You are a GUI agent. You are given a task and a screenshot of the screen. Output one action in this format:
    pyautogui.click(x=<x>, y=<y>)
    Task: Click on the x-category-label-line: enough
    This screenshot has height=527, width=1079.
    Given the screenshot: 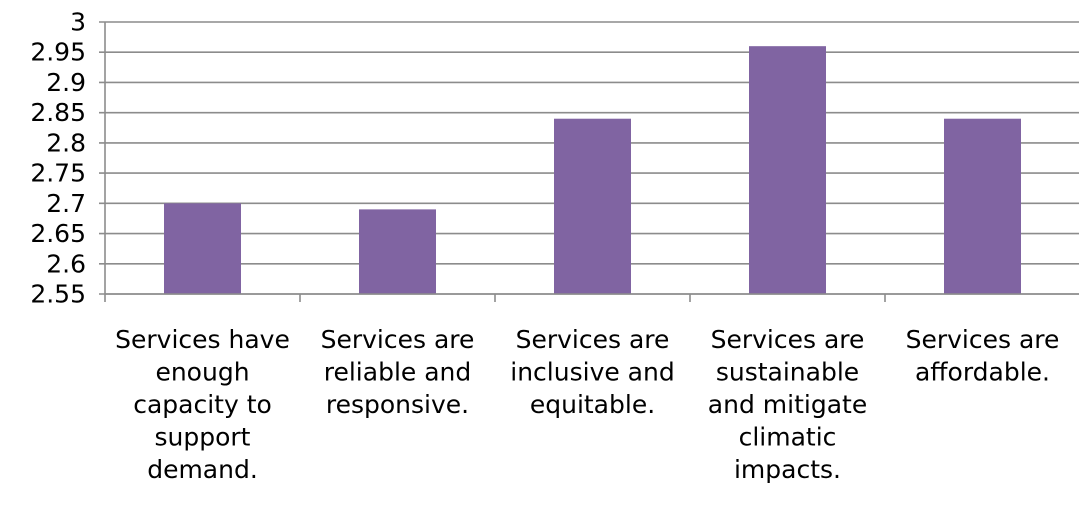 What is the action you would take?
    pyautogui.click(x=202, y=372)
    